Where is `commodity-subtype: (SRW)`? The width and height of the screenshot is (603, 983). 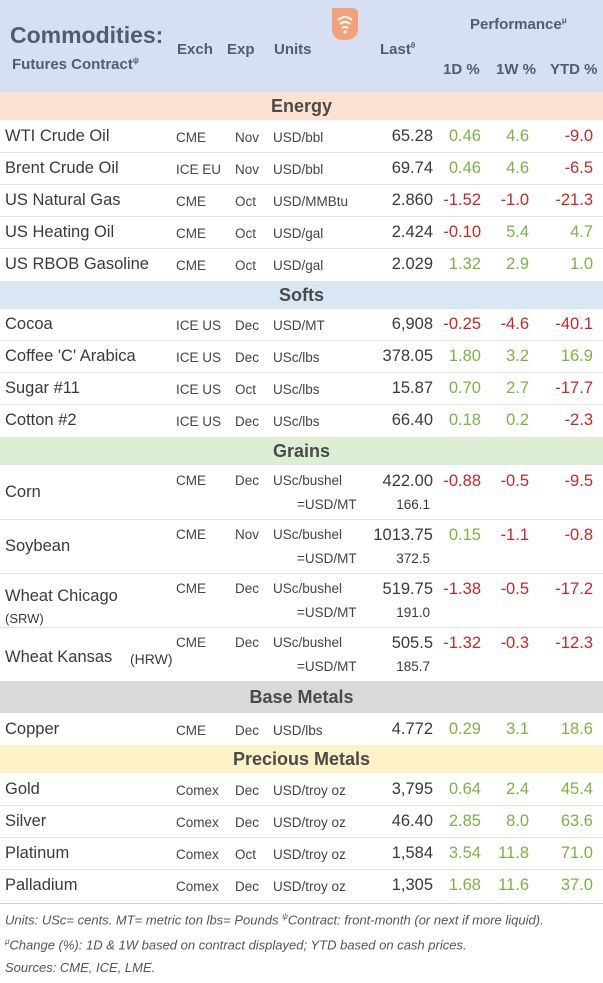 commodity-subtype: (SRW) is located at coordinates (24, 618).